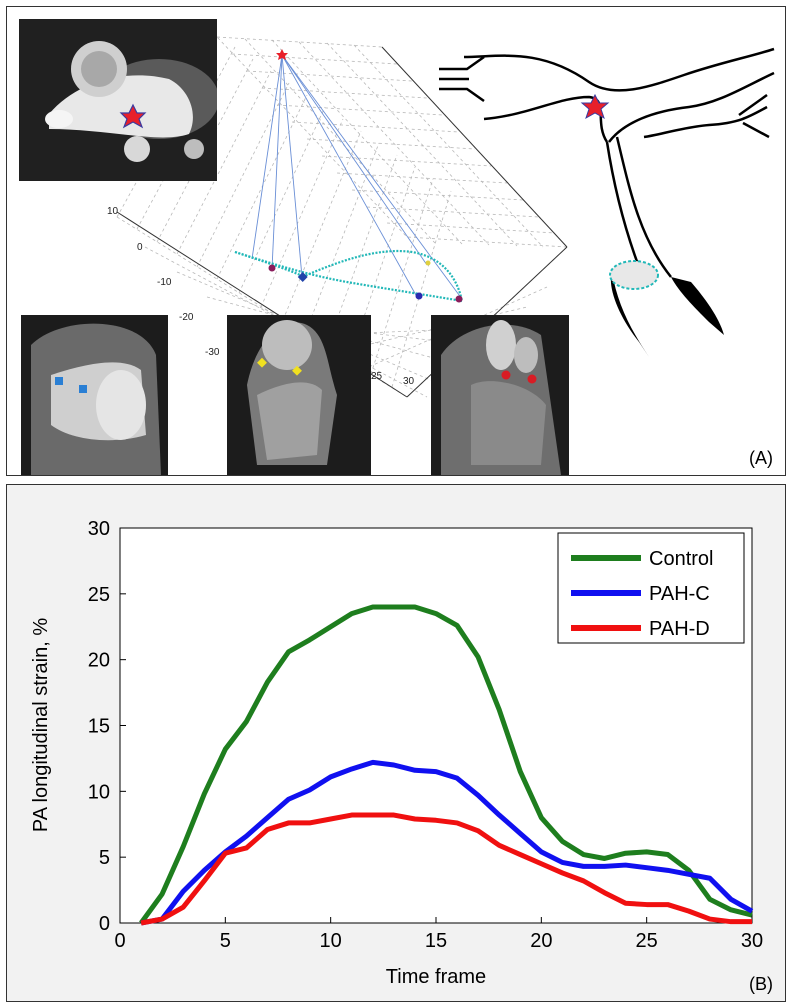  Describe the element at coordinates (282, 54) in the screenshot. I see `origin-star-icon` at that location.